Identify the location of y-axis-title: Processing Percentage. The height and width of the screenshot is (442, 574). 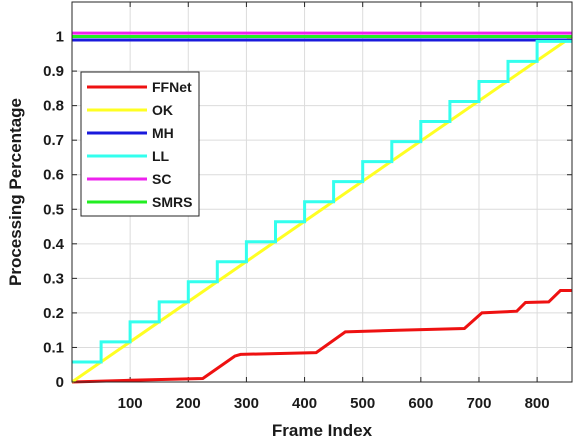
(15, 192).